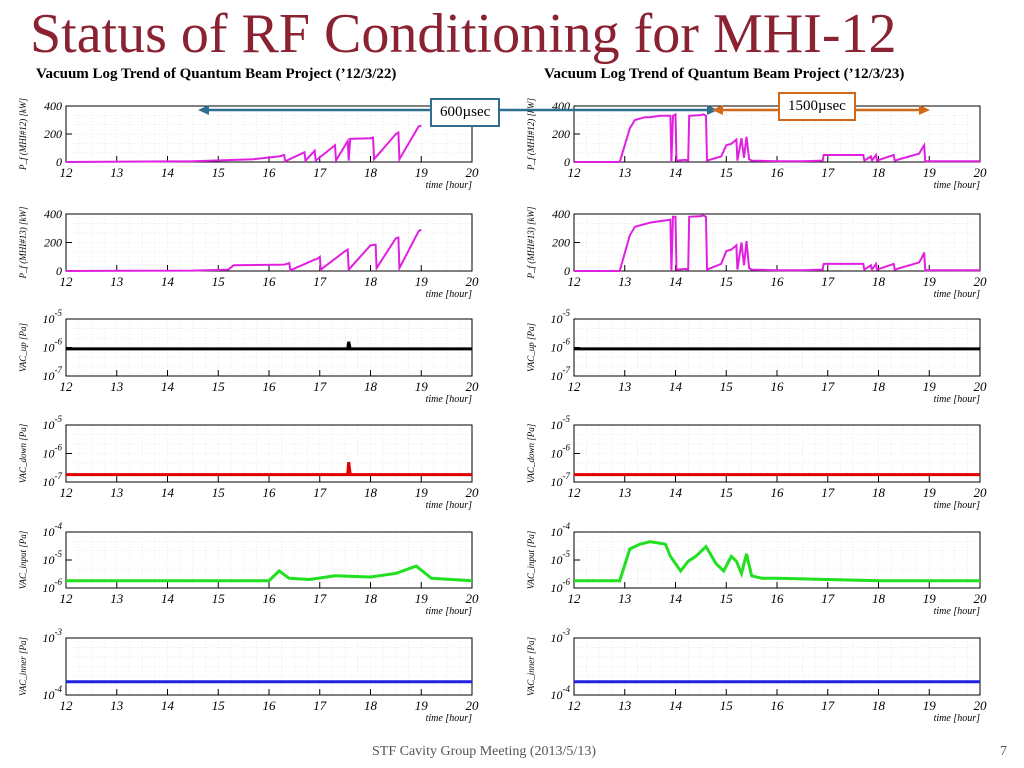  I want to click on y-axis-label: VAC_input [Pa], so click(23, 559).